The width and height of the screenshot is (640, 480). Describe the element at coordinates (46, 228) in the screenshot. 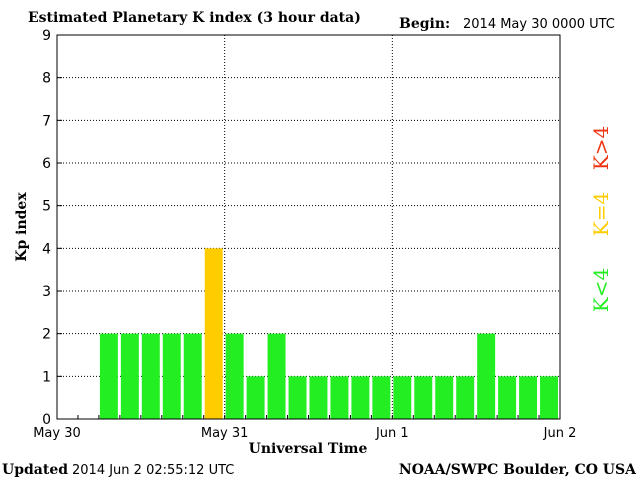

I see `y-tick-labels: 0 1 2 3 4 5 6 7 8 9` at that location.